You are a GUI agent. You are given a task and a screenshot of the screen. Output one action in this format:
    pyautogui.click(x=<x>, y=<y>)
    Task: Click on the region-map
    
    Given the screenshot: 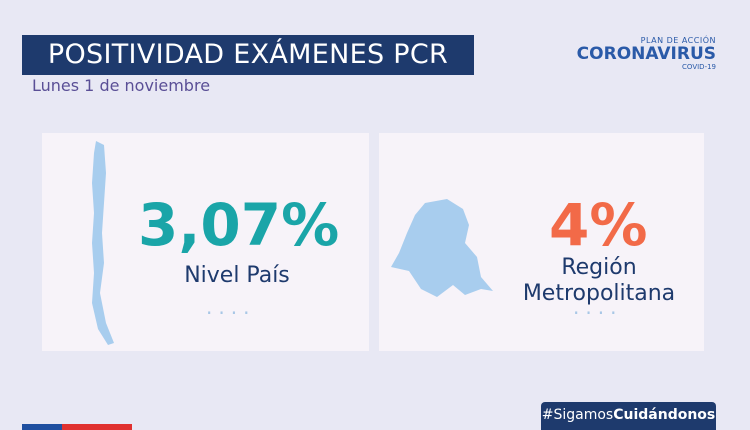 What is the action you would take?
    pyautogui.click(x=442, y=248)
    